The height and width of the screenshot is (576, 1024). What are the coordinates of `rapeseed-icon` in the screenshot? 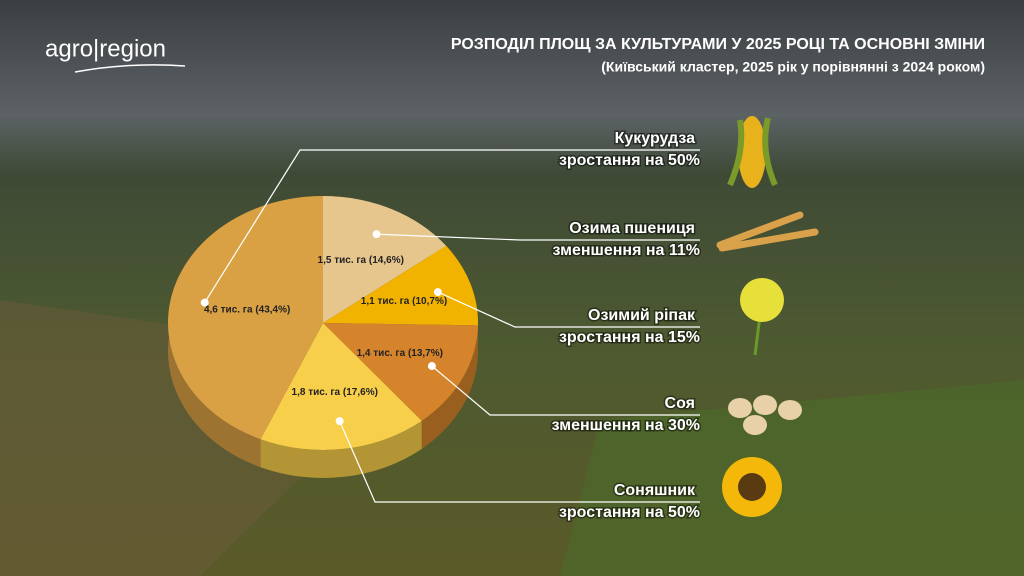 It's located at (762, 300).